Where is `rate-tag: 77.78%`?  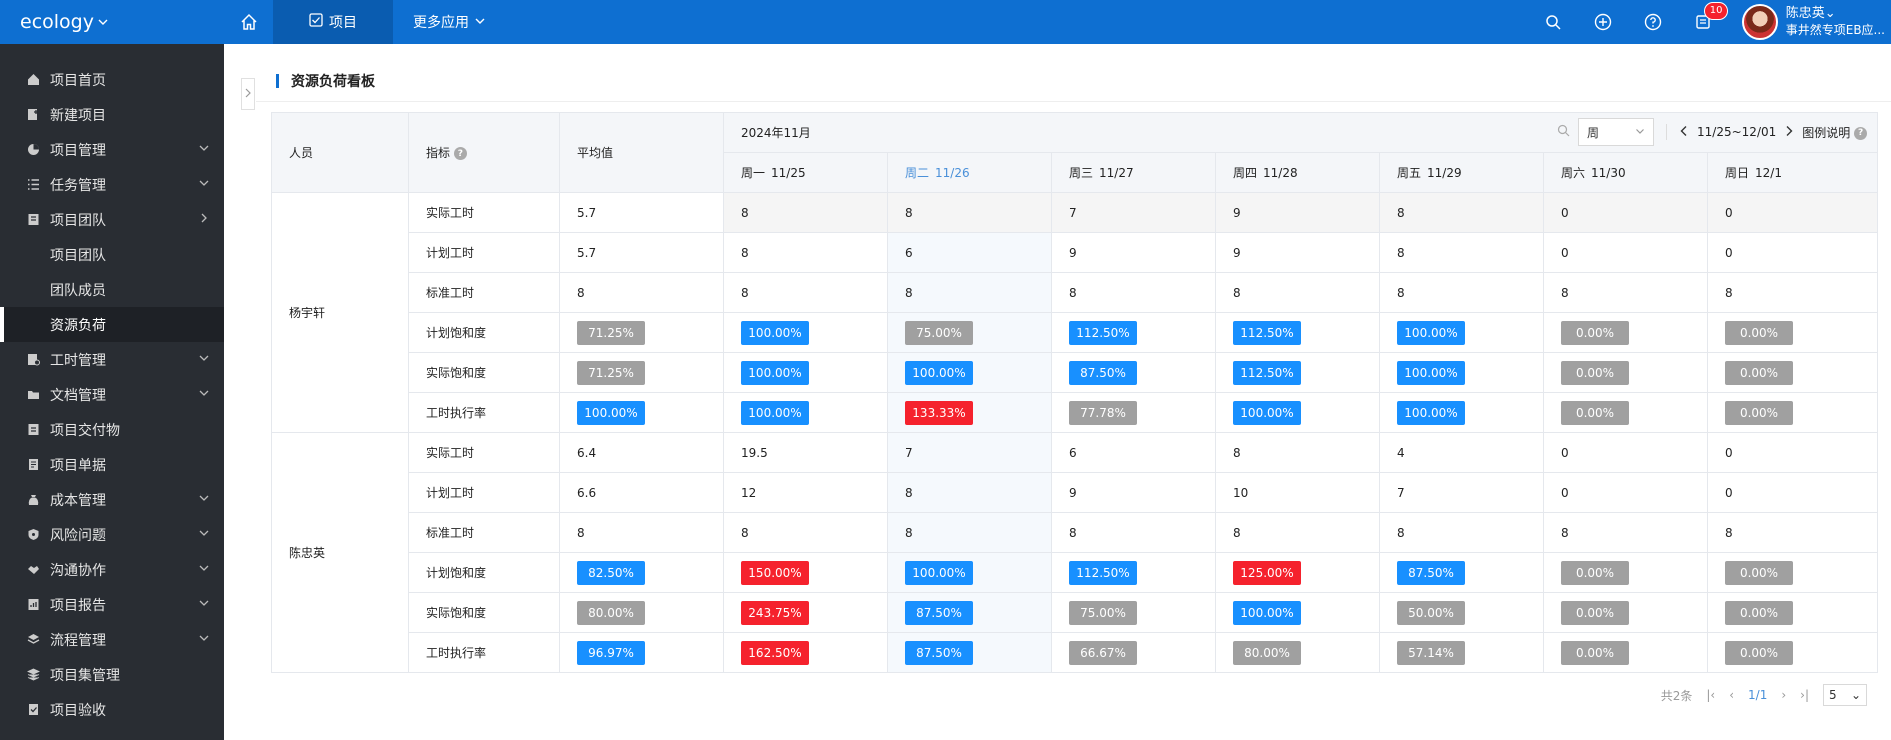
rate-tag: 77.78% is located at coordinates (1103, 412).